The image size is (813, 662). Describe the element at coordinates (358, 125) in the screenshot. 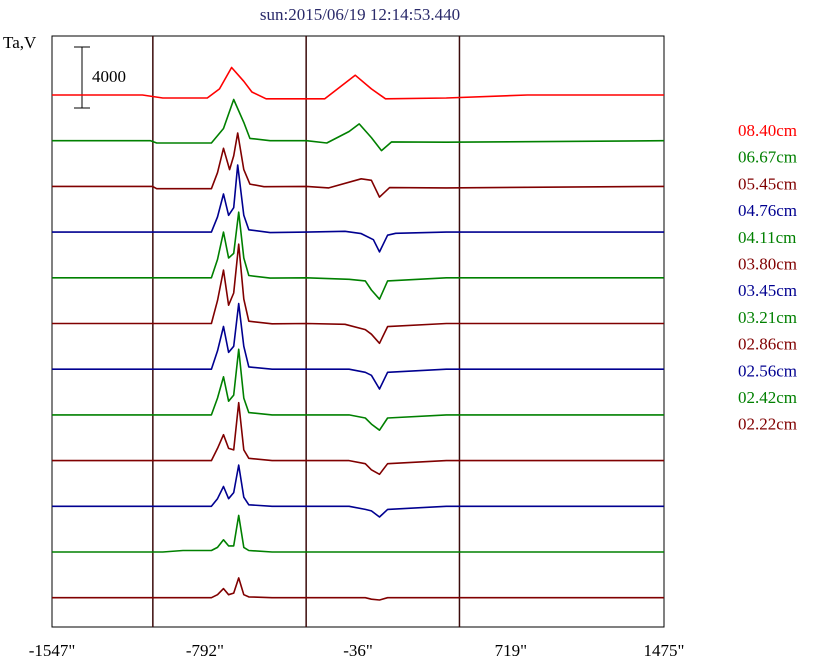

I see `series-line-06.67cm` at that location.